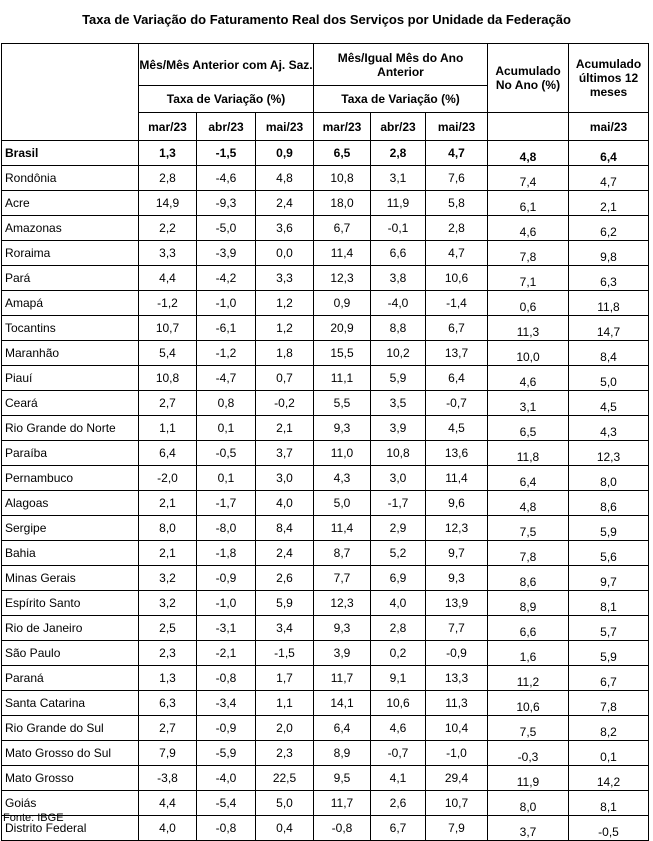  Describe the element at coordinates (167, 428) in the screenshot. I see `table-cell: 1,1` at that location.